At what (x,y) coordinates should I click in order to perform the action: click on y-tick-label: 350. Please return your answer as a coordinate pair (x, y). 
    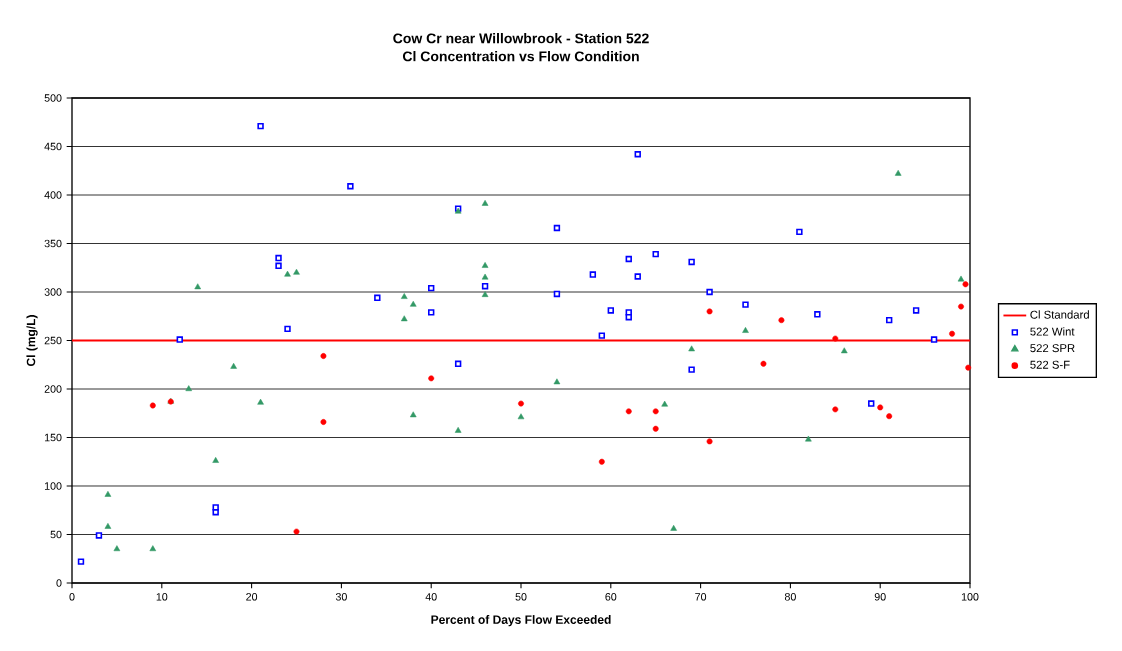
    Looking at the image, I should click on (53, 243).